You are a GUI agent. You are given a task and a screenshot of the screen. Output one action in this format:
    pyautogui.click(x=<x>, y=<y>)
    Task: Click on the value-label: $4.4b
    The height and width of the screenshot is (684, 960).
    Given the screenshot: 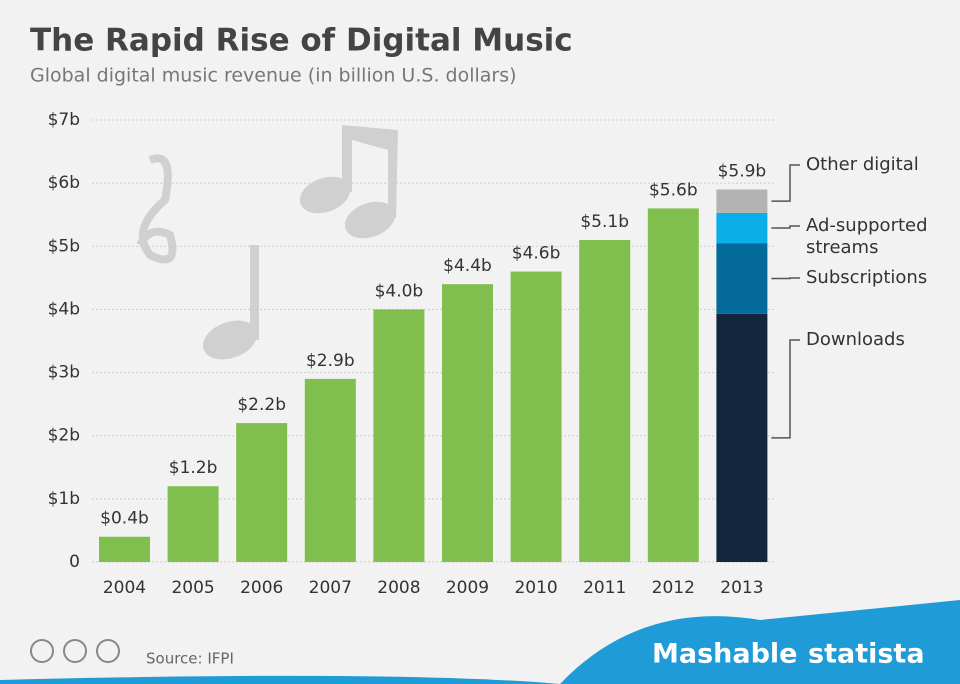 What is the action you would take?
    pyautogui.click(x=467, y=266)
    